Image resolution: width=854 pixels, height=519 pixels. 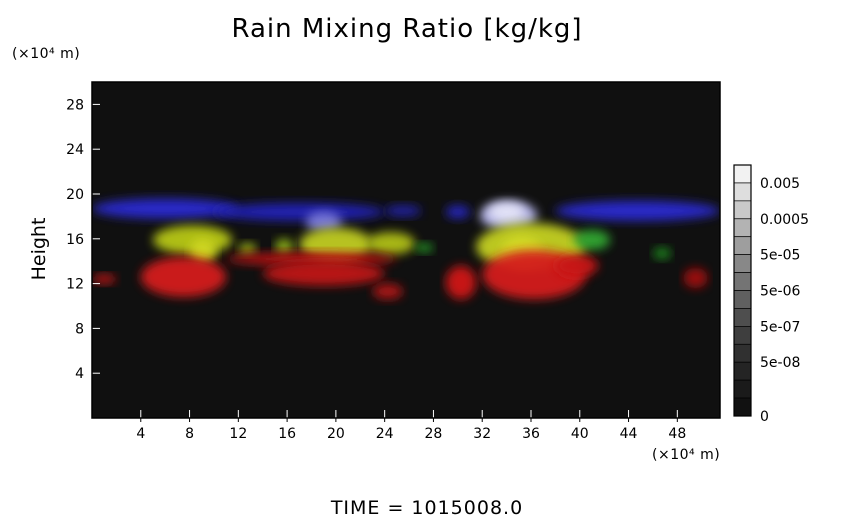 I want to click on colorbar-label: 0.0005, so click(x=784, y=220).